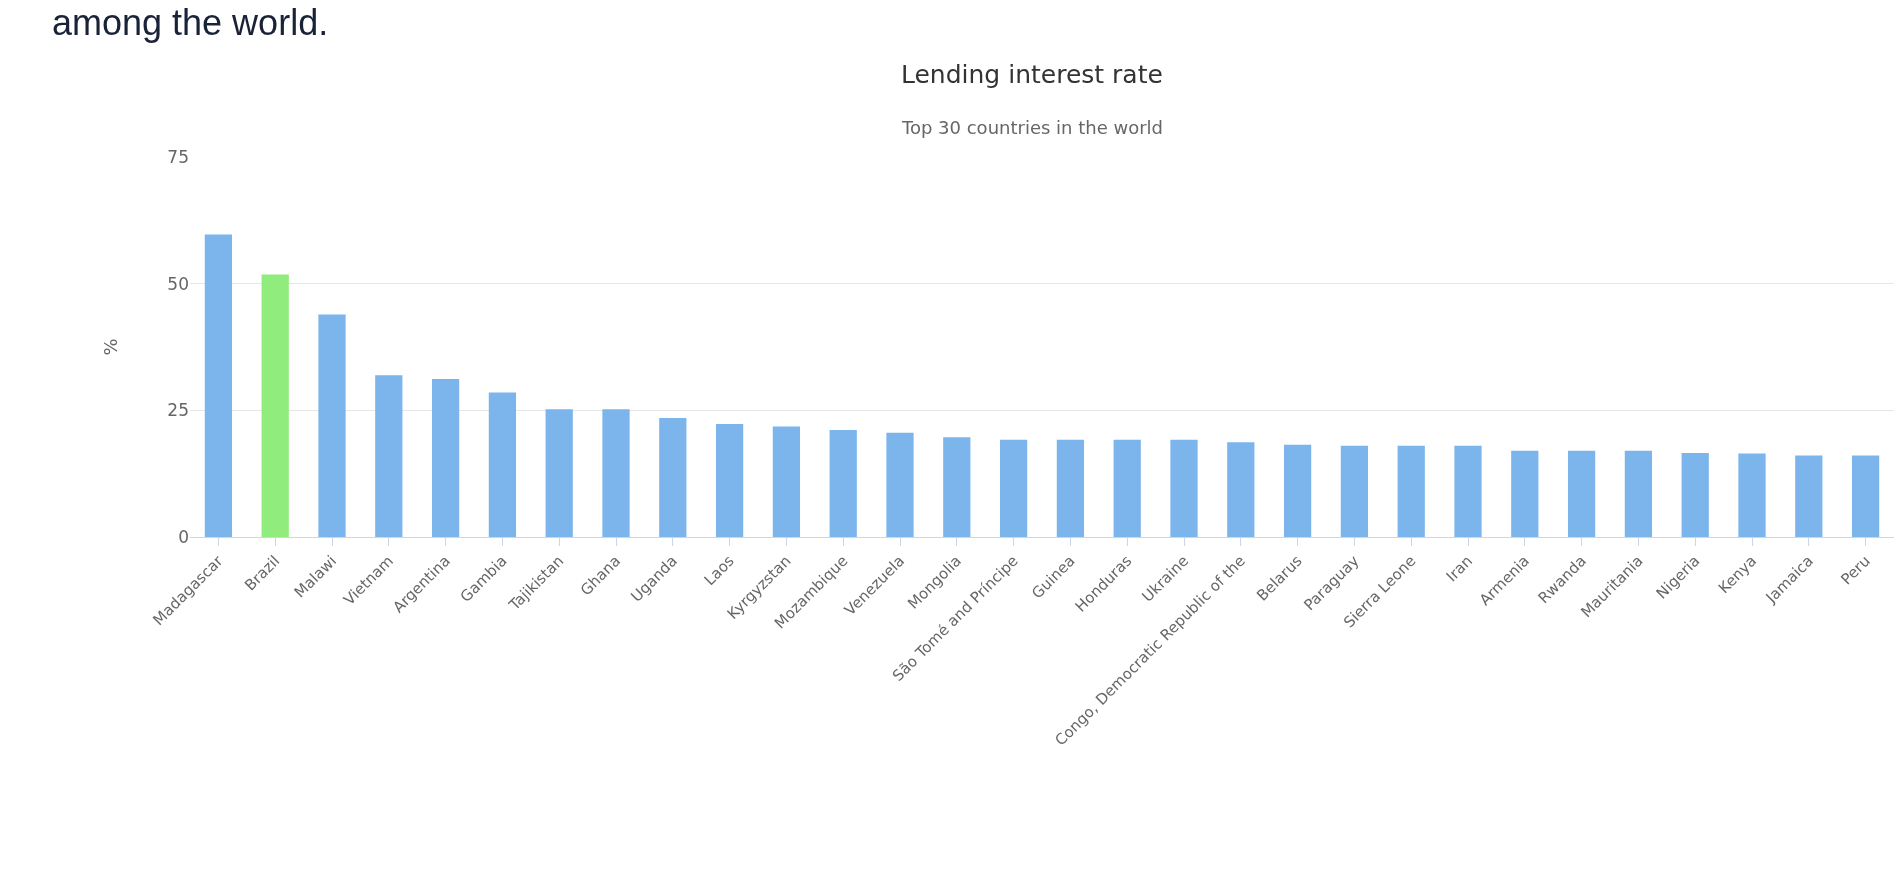 The height and width of the screenshot is (873, 1899). Describe the element at coordinates (178, 410) in the screenshot. I see `y-tick-label: 25` at that location.